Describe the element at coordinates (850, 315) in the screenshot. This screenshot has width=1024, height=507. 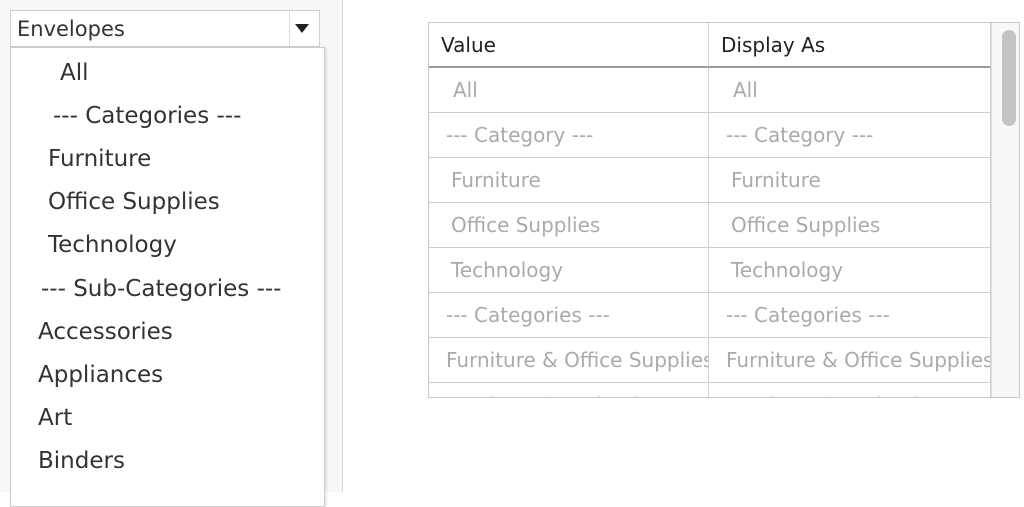
I see `cell-display-as: --- Categories ---` at that location.